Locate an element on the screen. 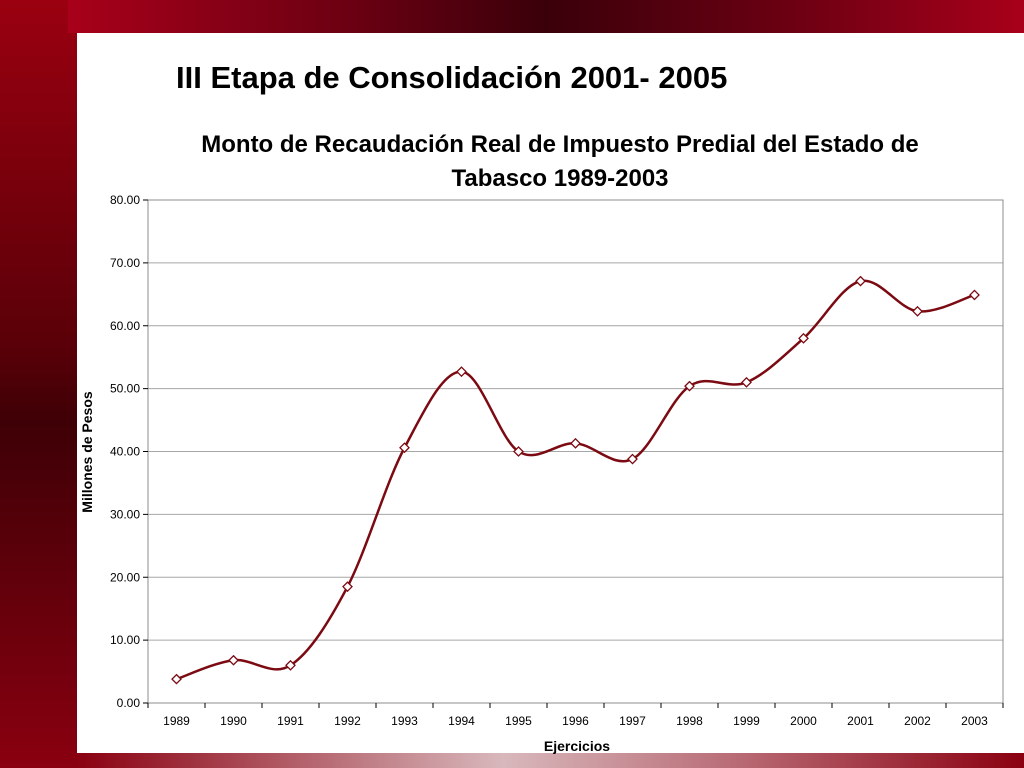  x-tick-label: 2001 is located at coordinates (860, 721).